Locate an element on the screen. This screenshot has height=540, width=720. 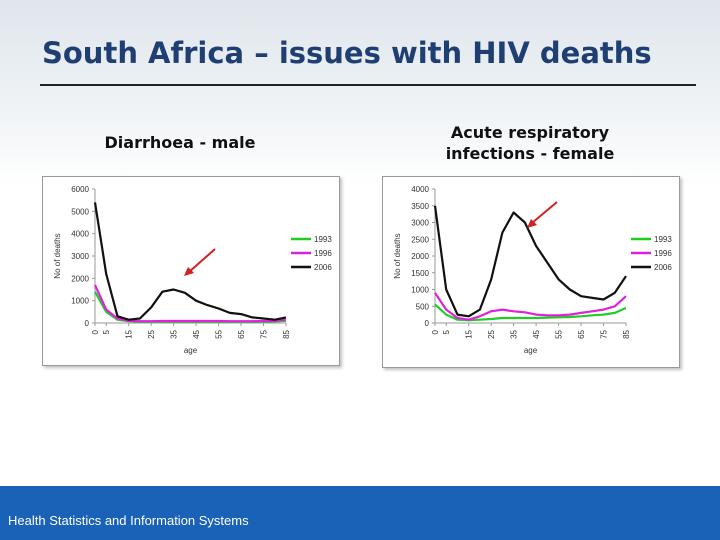
left-arrow-icon is located at coordinates (200, 262).